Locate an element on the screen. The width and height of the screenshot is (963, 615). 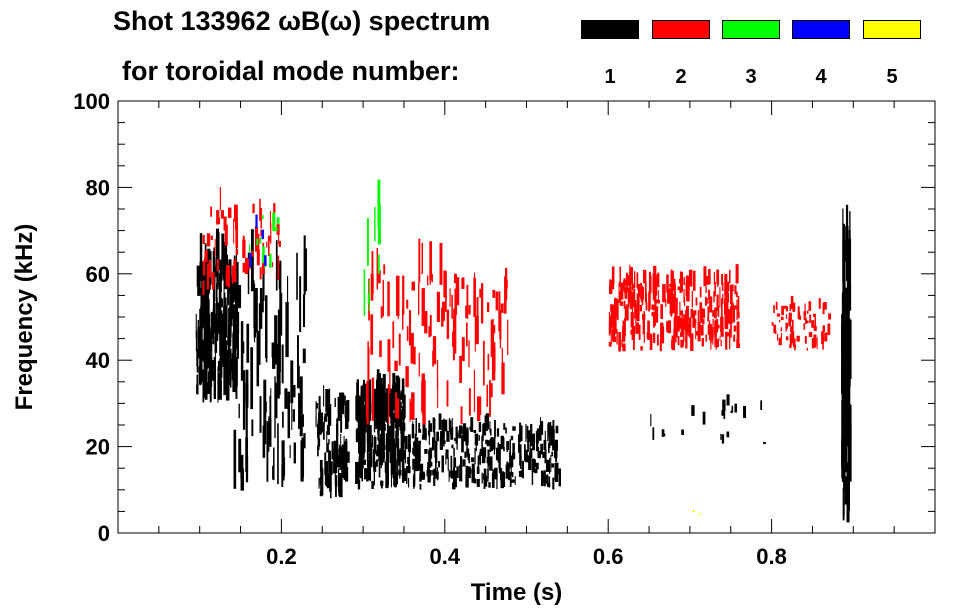
region-n1-early-burst is located at coordinates (217, 315).